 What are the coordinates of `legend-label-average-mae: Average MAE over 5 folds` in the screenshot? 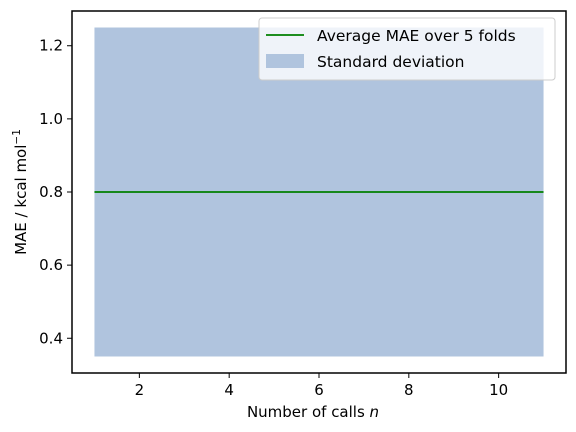 It's located at (416, 36).